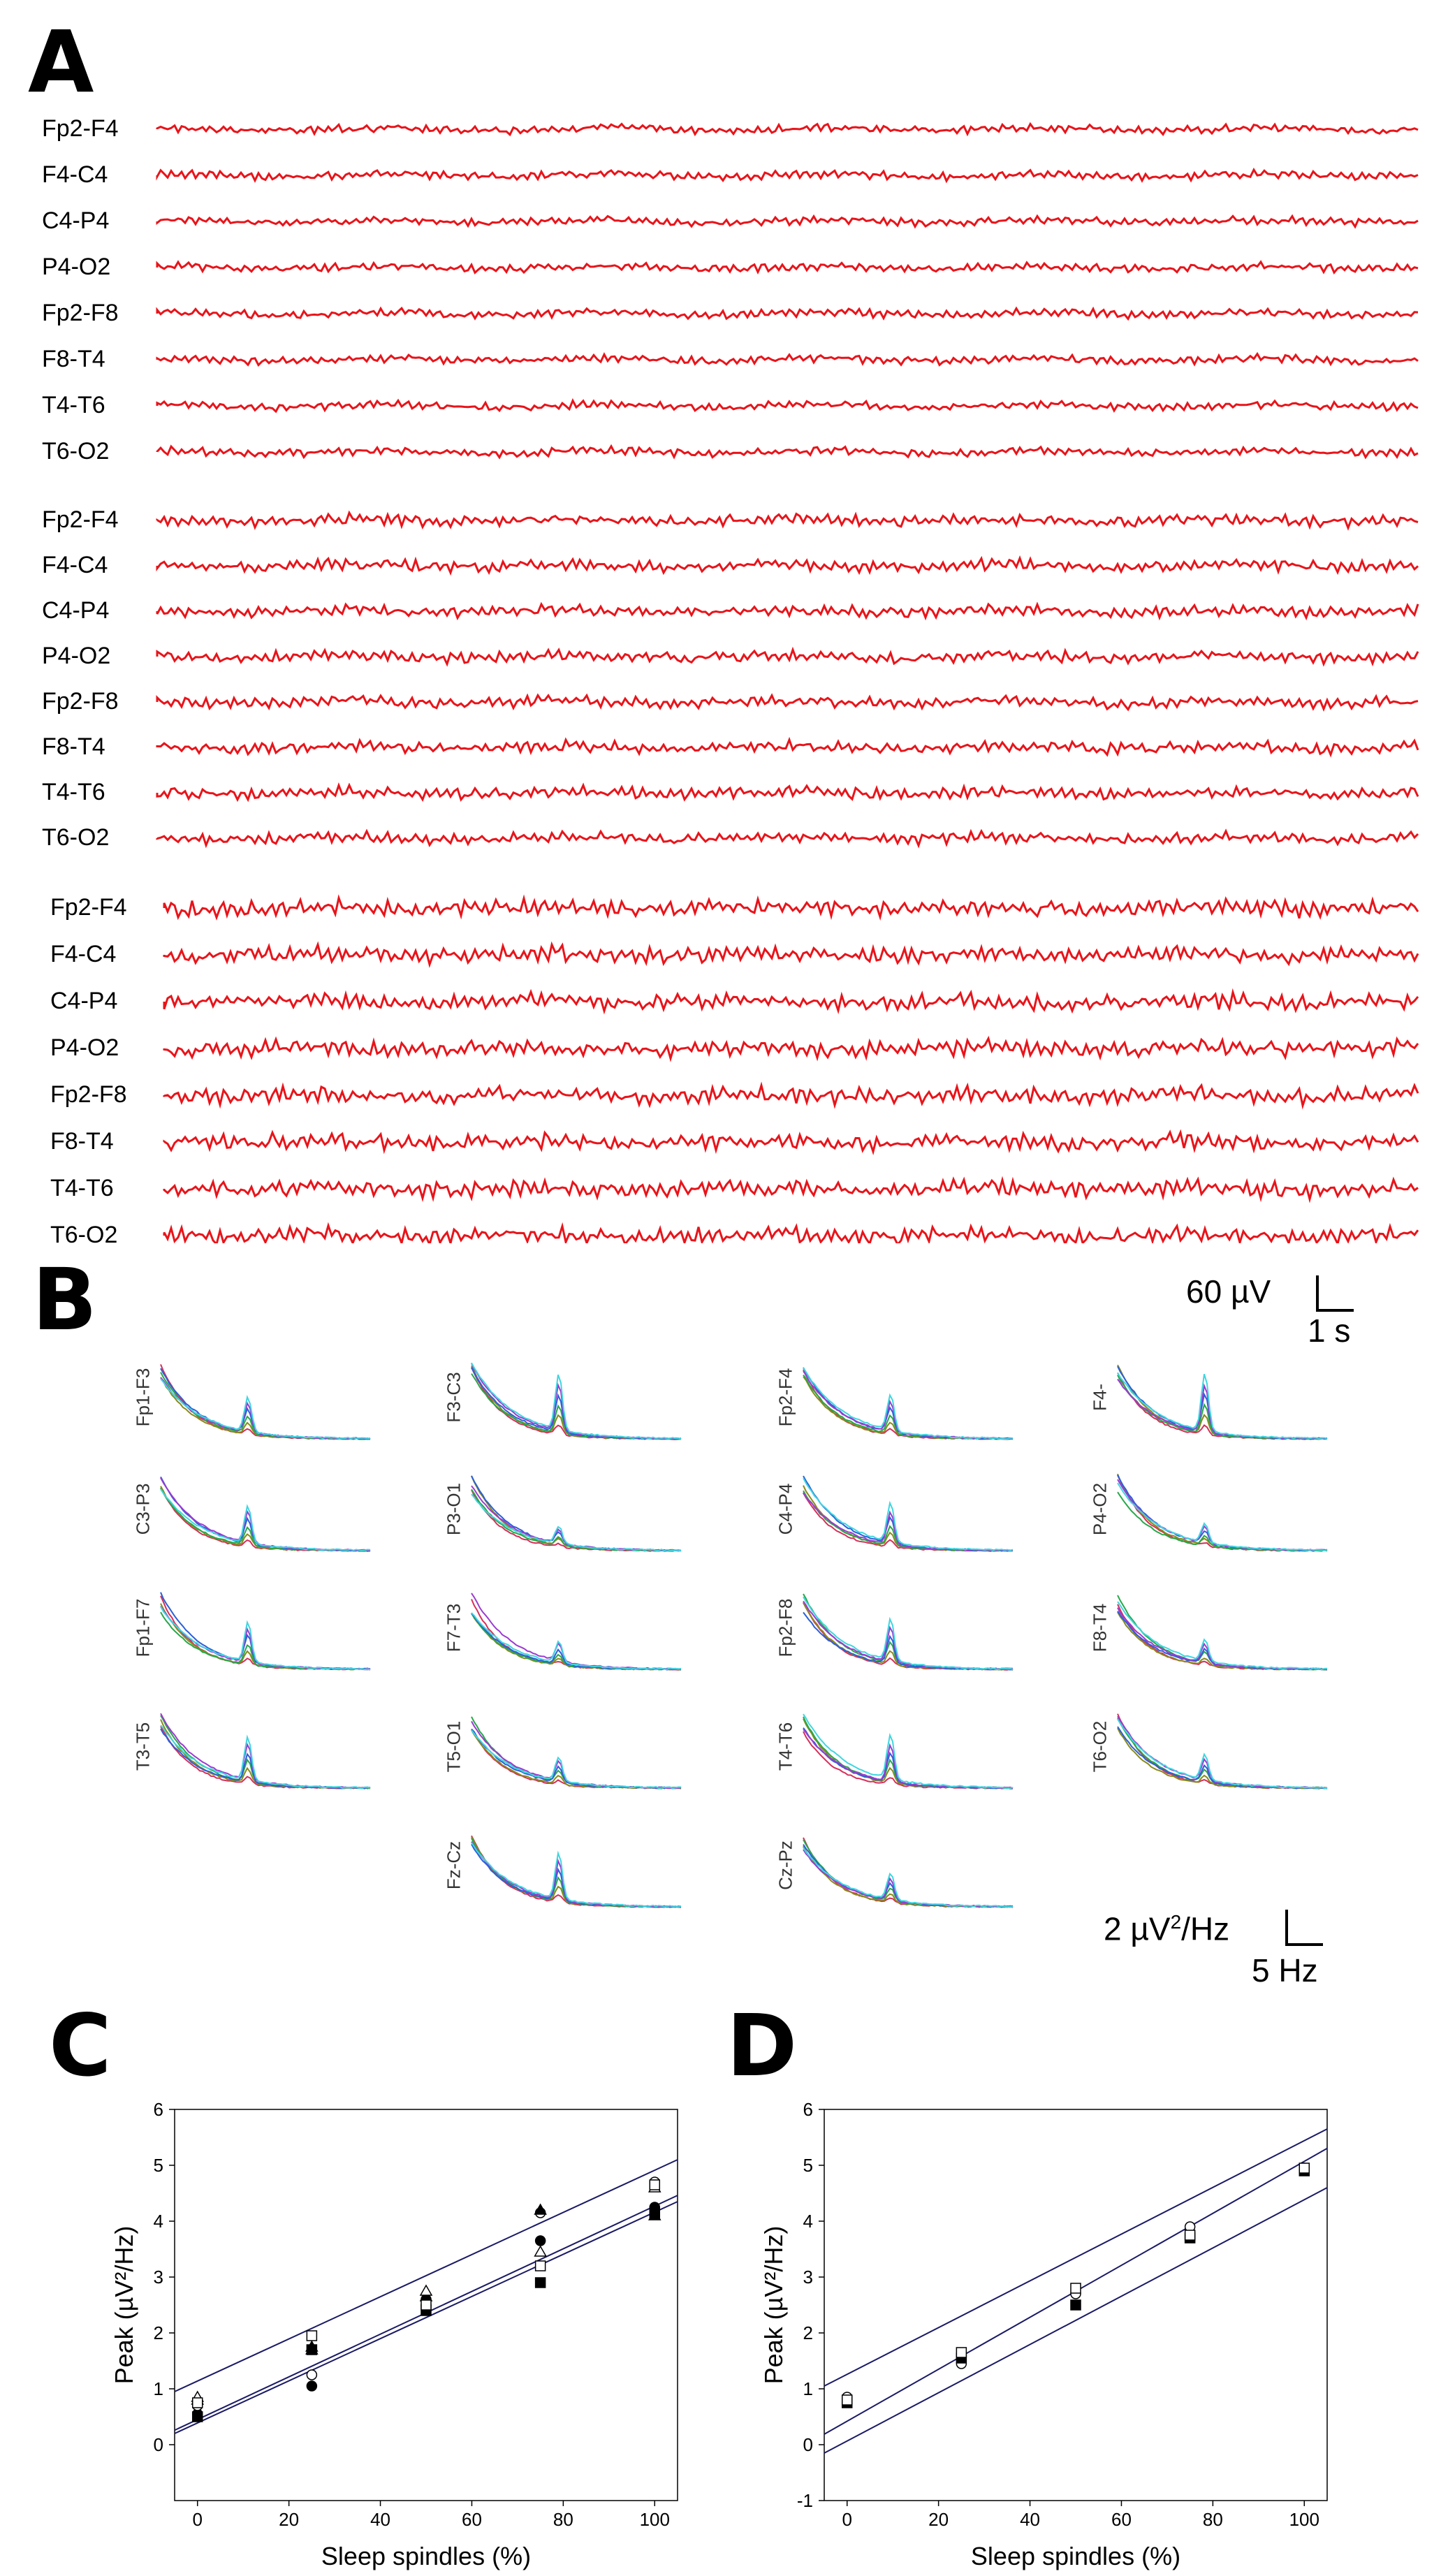 The image size is (1448, 2576). I want to click on spectra-scale-bar: 2 µV2/Hz 5 Hz, so click(1222, 1950).